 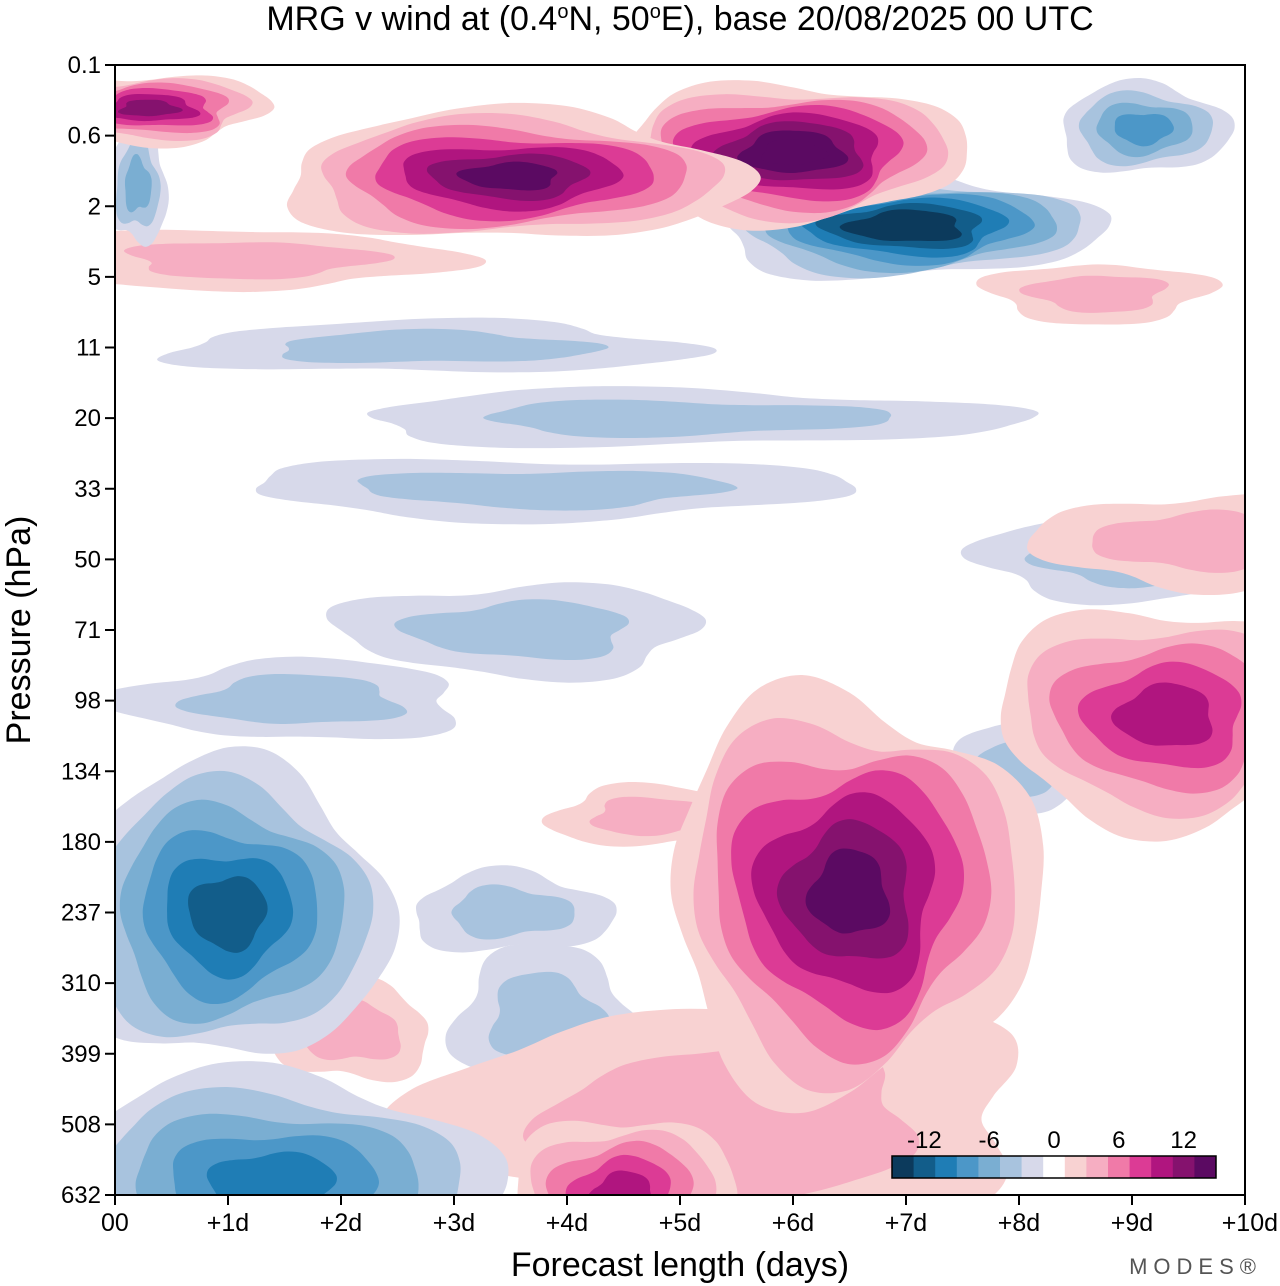 What do you see at coordinates (1118, 1140) in the screenshot?
I see `colorbar-tick-label: 6` at bounding box center [1118, 1140].